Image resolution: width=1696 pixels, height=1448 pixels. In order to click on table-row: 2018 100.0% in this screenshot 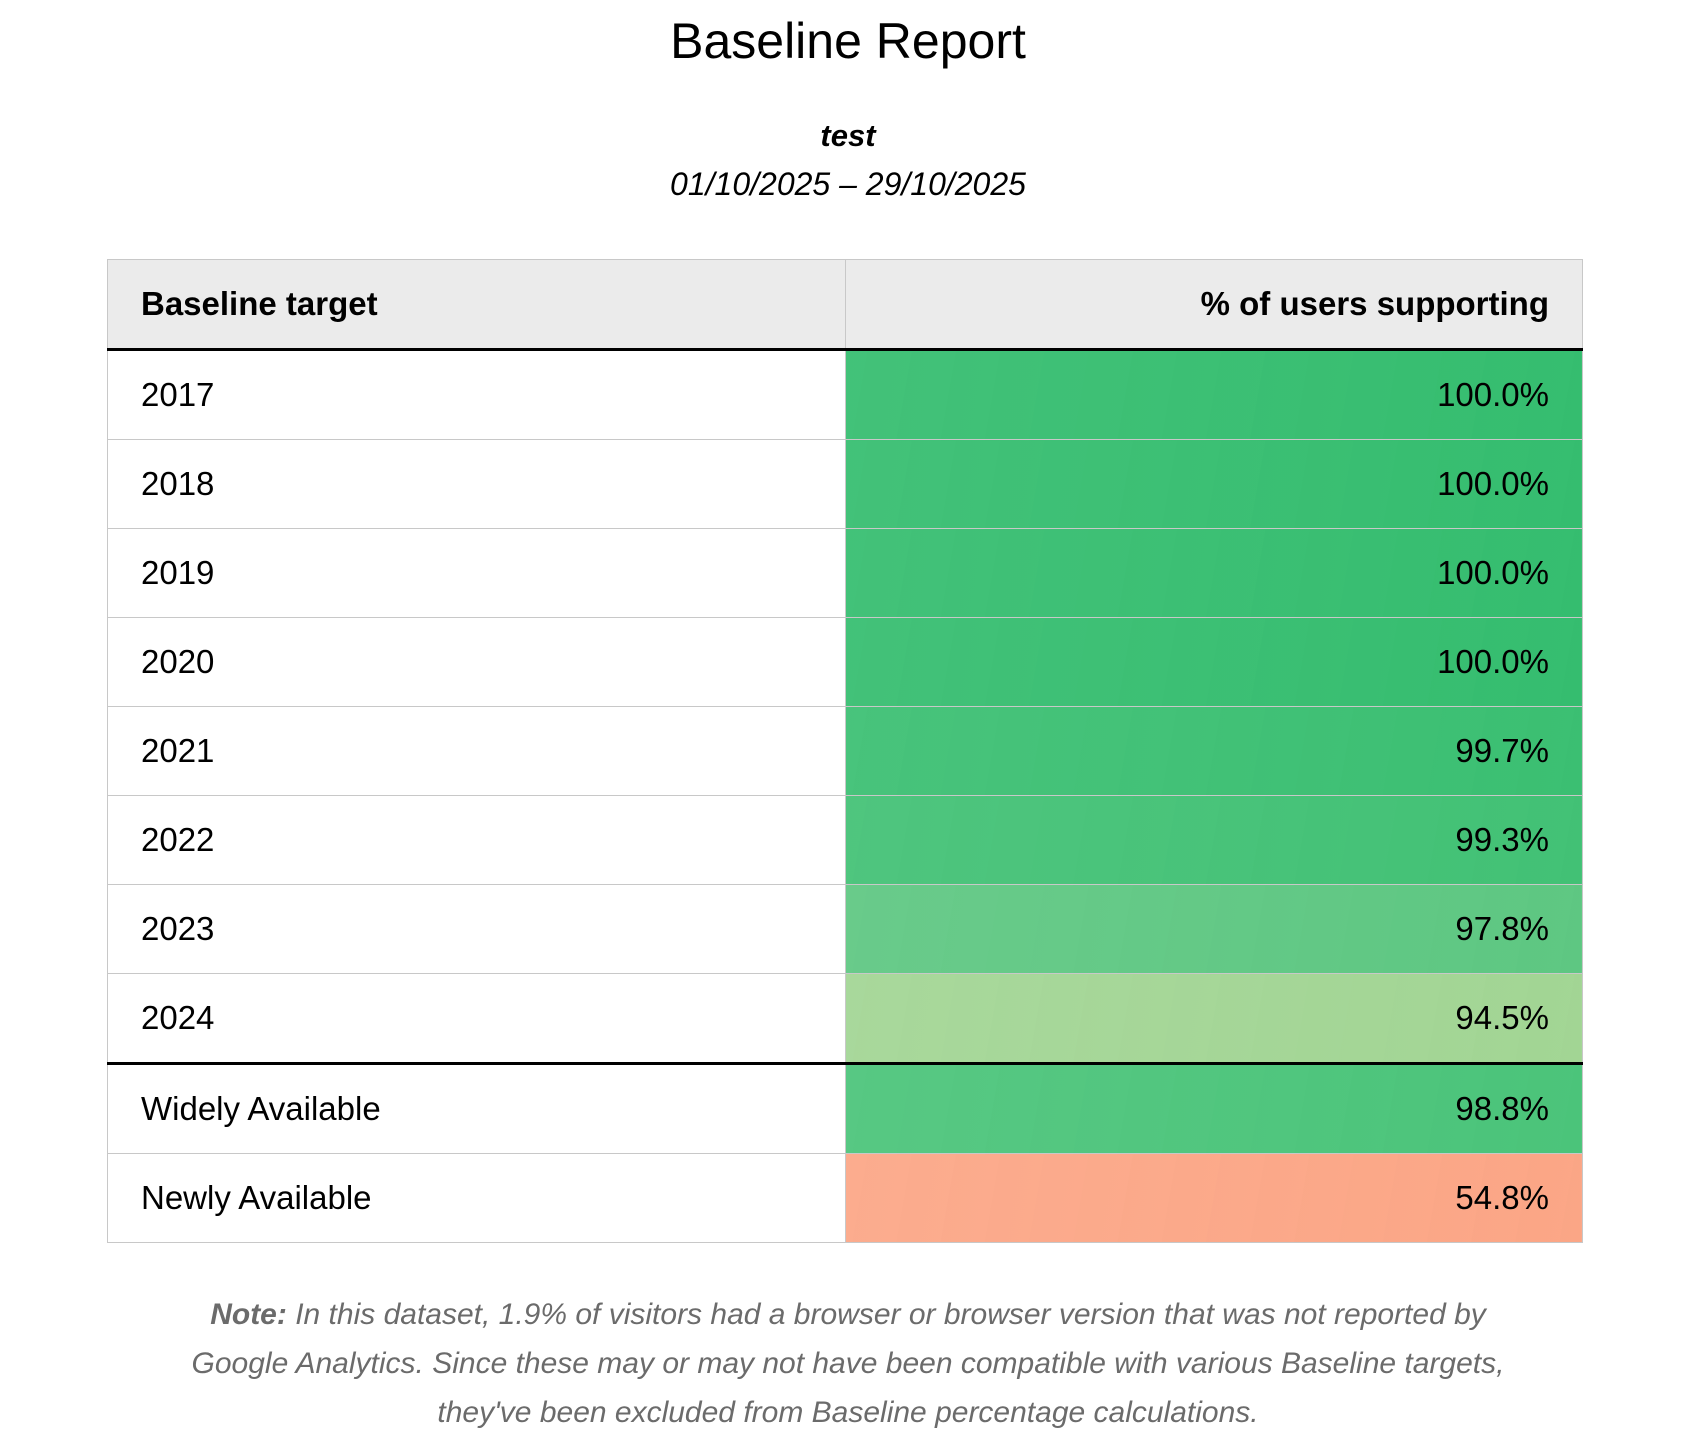, I will do `click(845, 484)`.